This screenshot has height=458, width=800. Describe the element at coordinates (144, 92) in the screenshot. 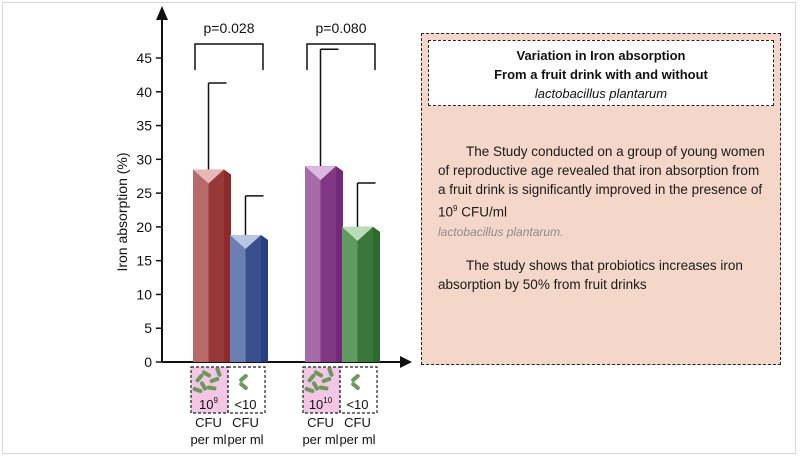

I see `y-tick-label: 40` at that location.